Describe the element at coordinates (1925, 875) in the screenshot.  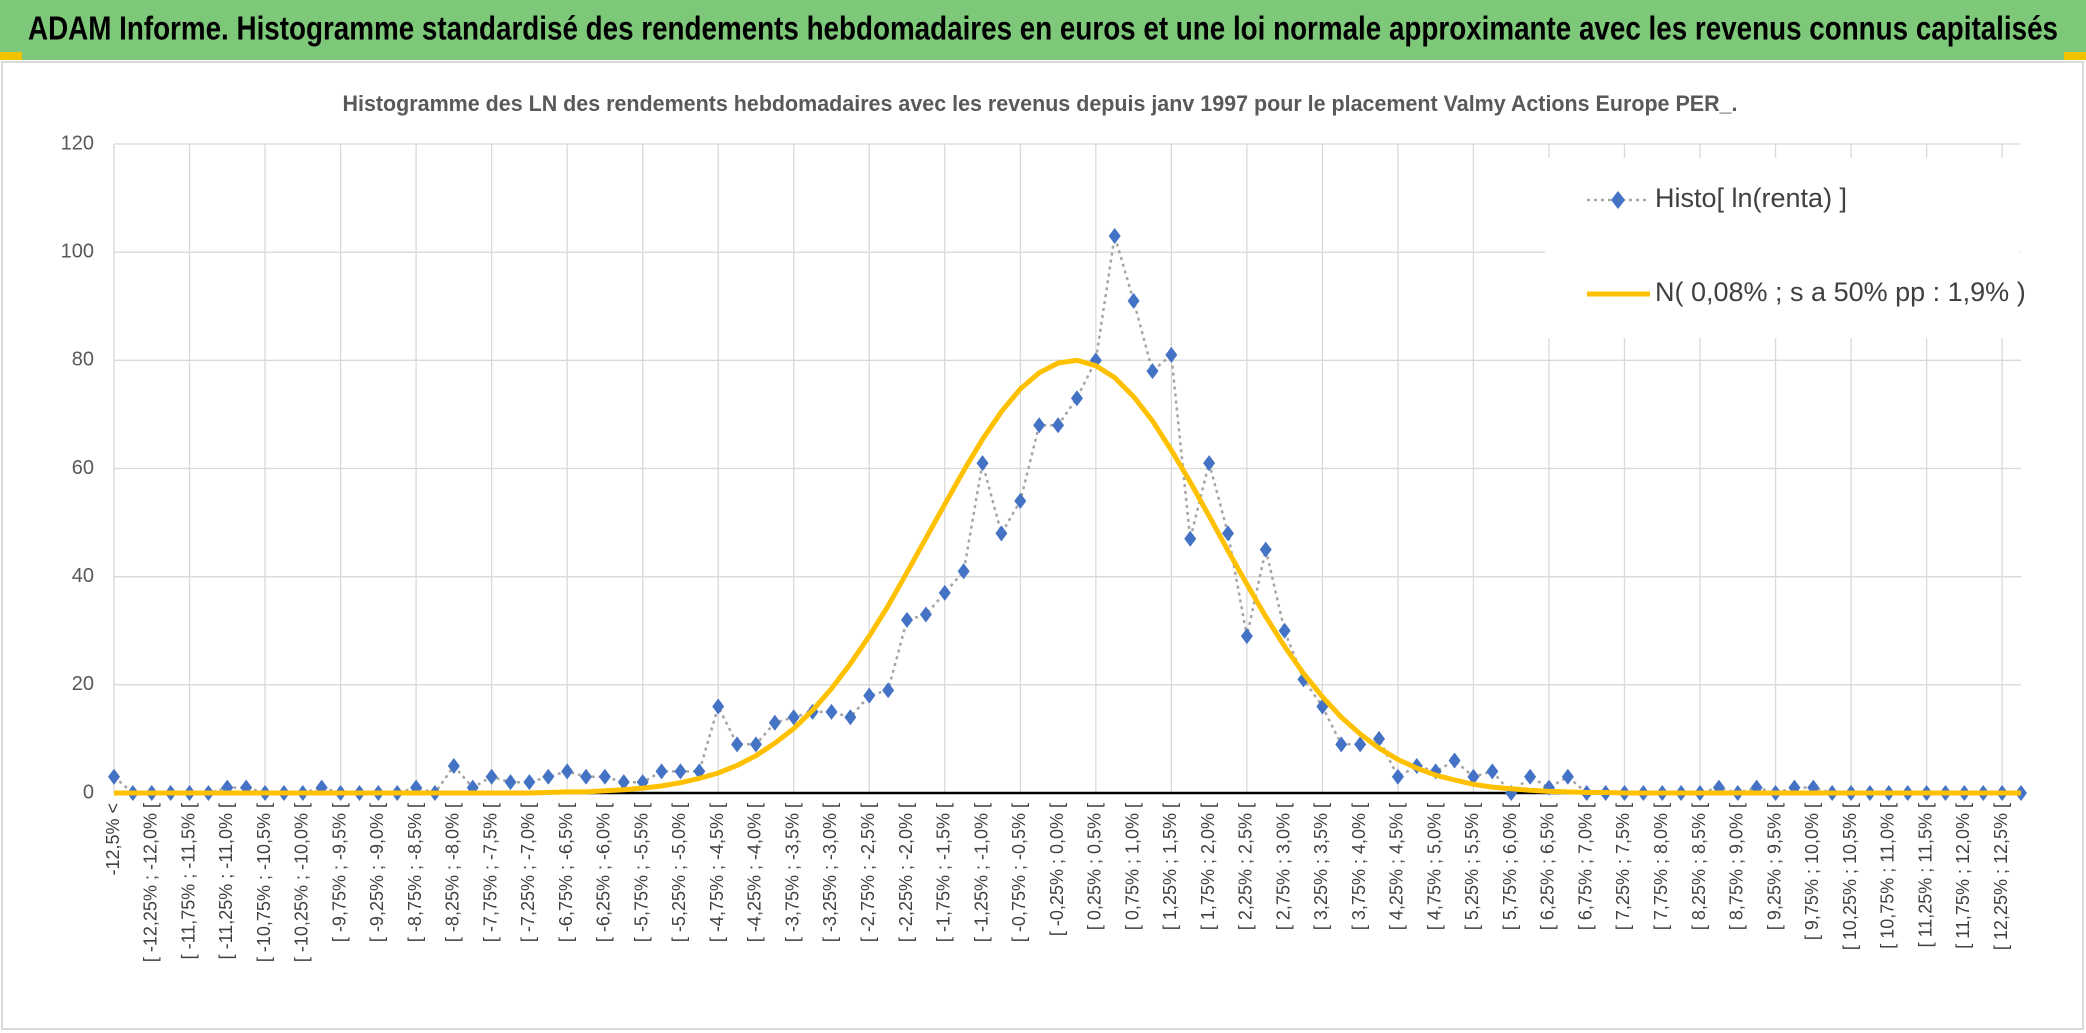
I see `x-tick-label: [ 11,25% ; 11,5% [` at that location.